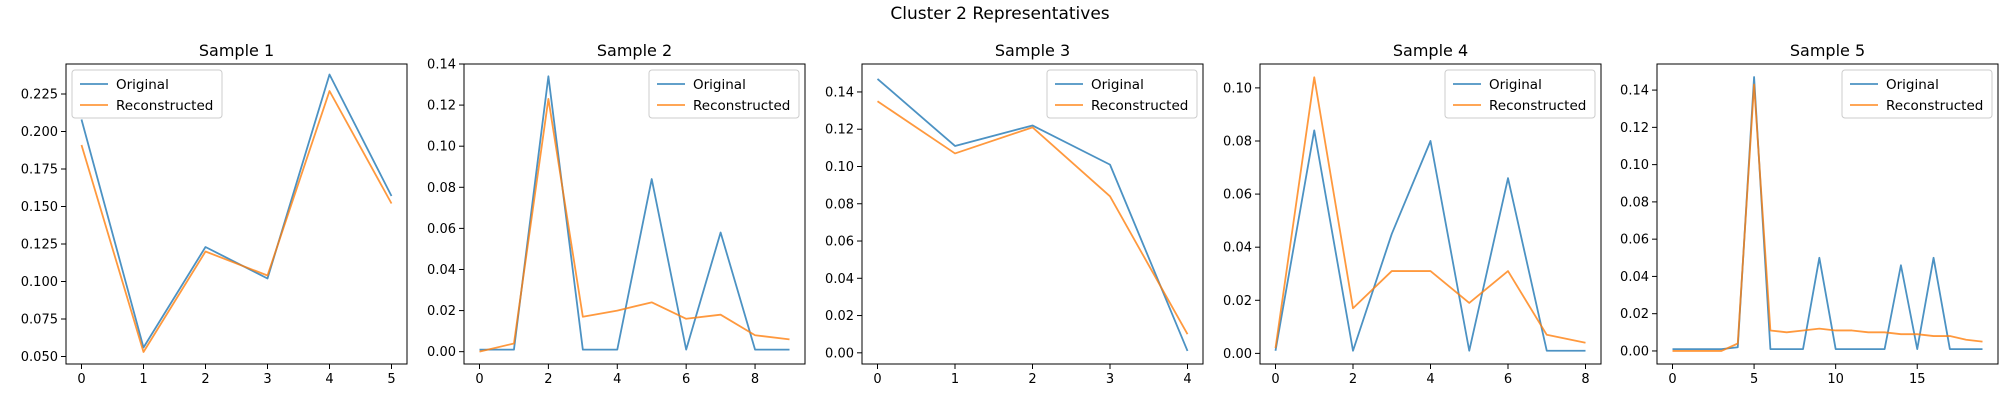  I want to click on y-tick-label: 0.150, so click(39, 207).